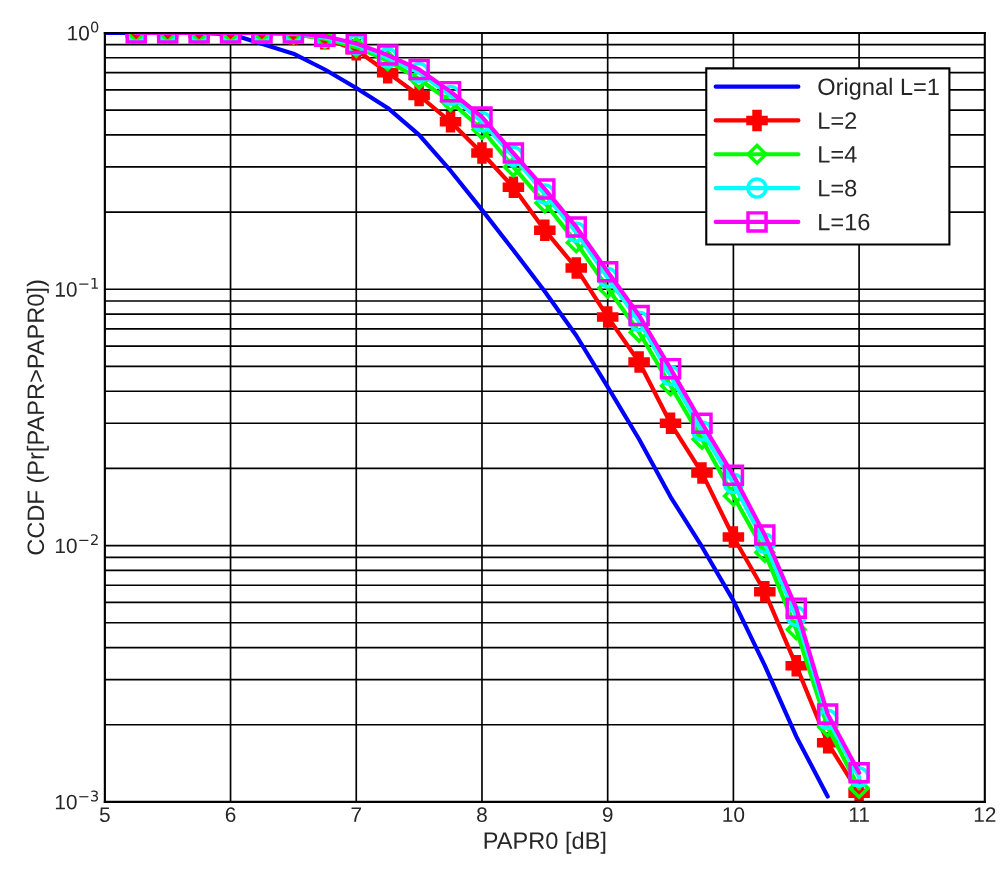 The image size is (1008, 890). Describe the element at coordinates (844, 222) in the screenshot. I see `legend-label: L=16` at that location.